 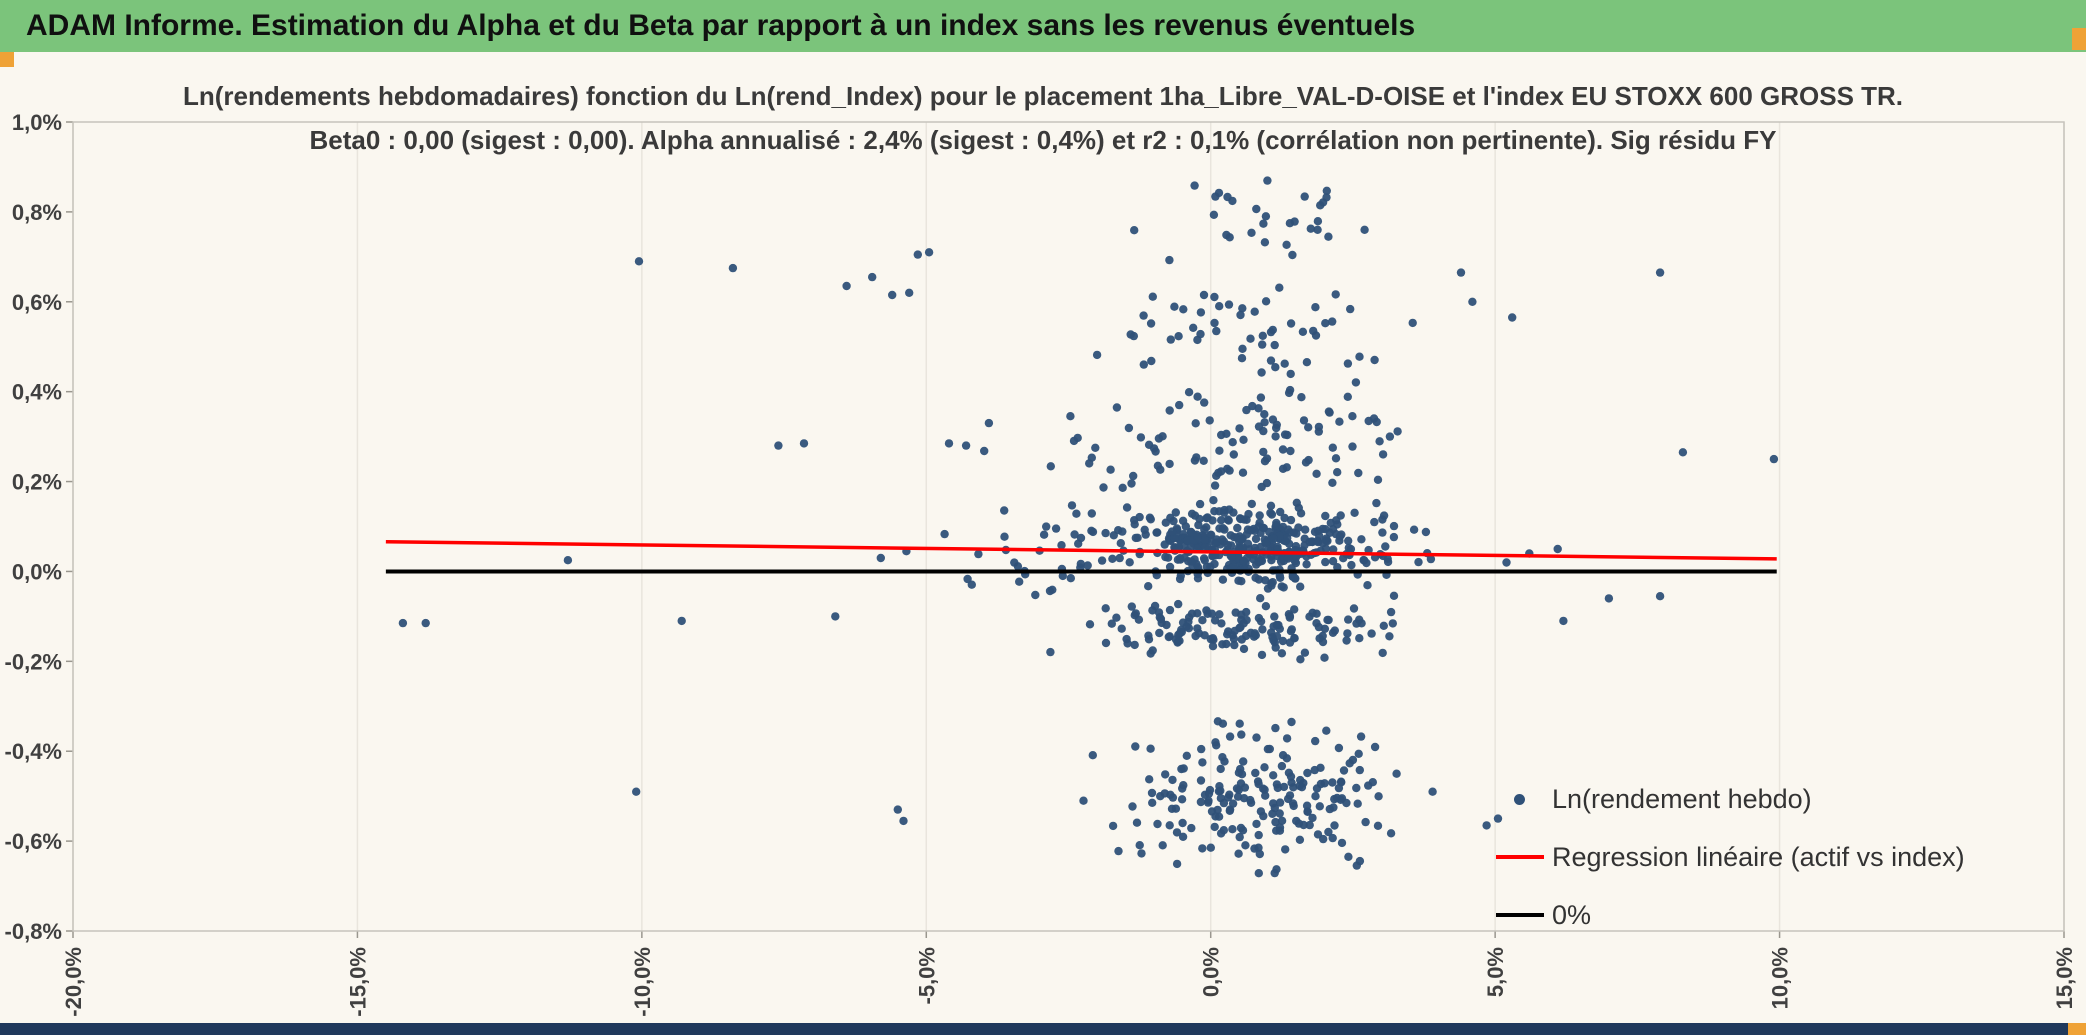 What do you see at coordinates (33, 931) in the screenshot?
I see `svg-text: -0,8%` at bounding box center [33, 931].